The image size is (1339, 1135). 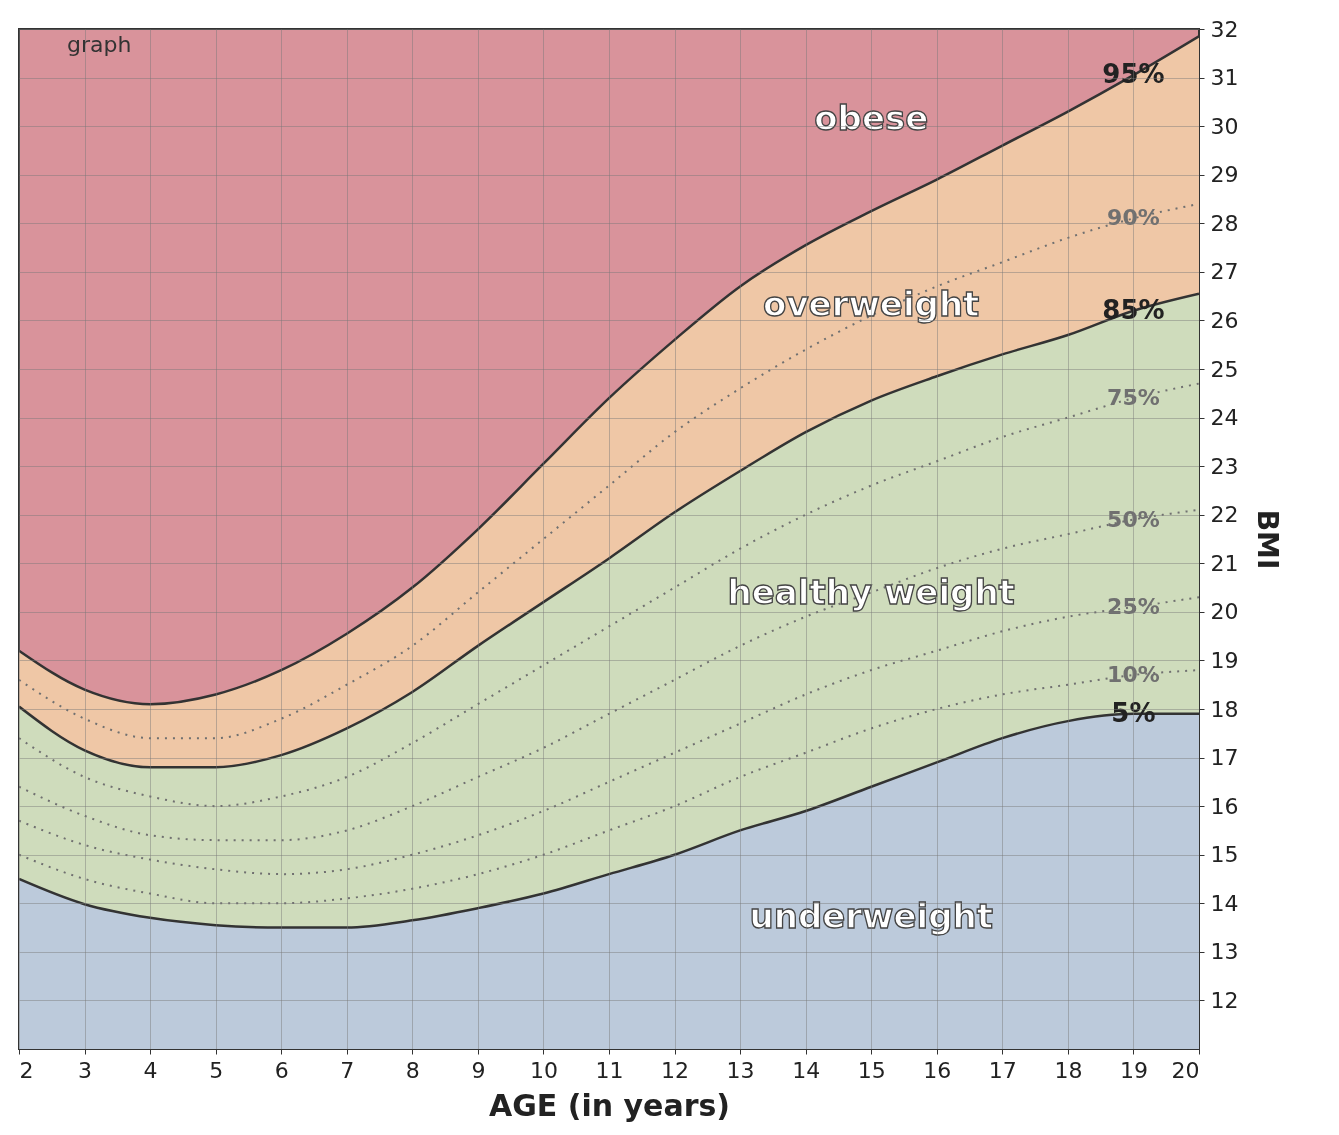 I want to click on x-tick-label: 11, so click(x=609, y=1070).